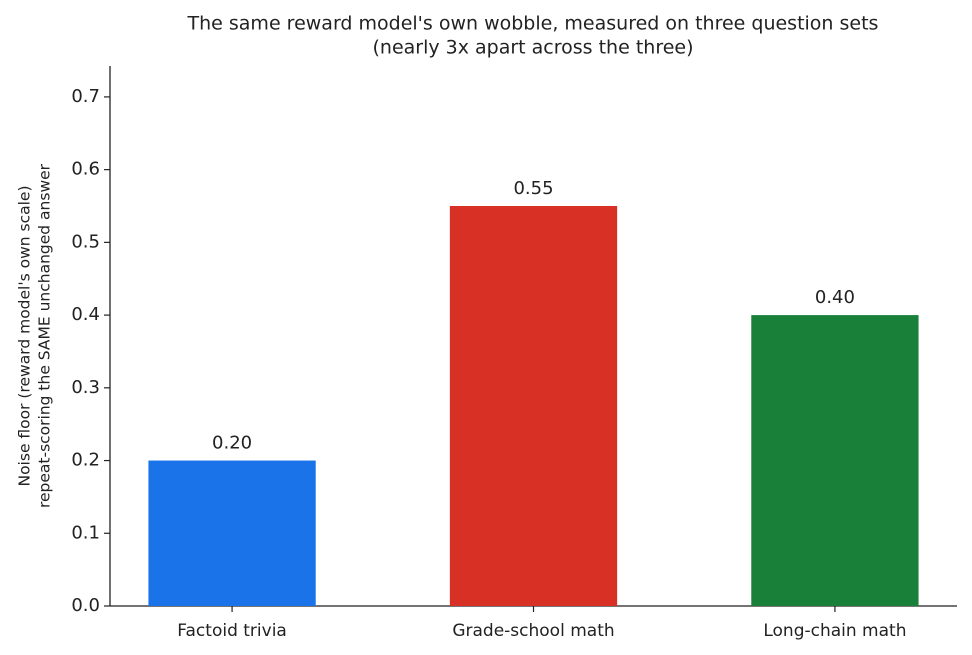  What do you see at coordinates (85, 532) in the screenshot?
I see `y-tick-label: 0.1` at bounding box center [85, 532].